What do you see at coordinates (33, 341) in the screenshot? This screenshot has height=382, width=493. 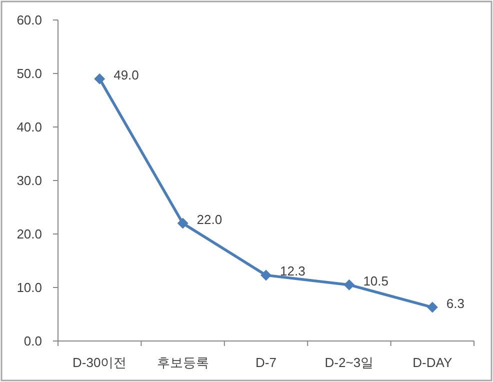 I see `y-tick-label: 0.0` at bounding box center [33, 341].